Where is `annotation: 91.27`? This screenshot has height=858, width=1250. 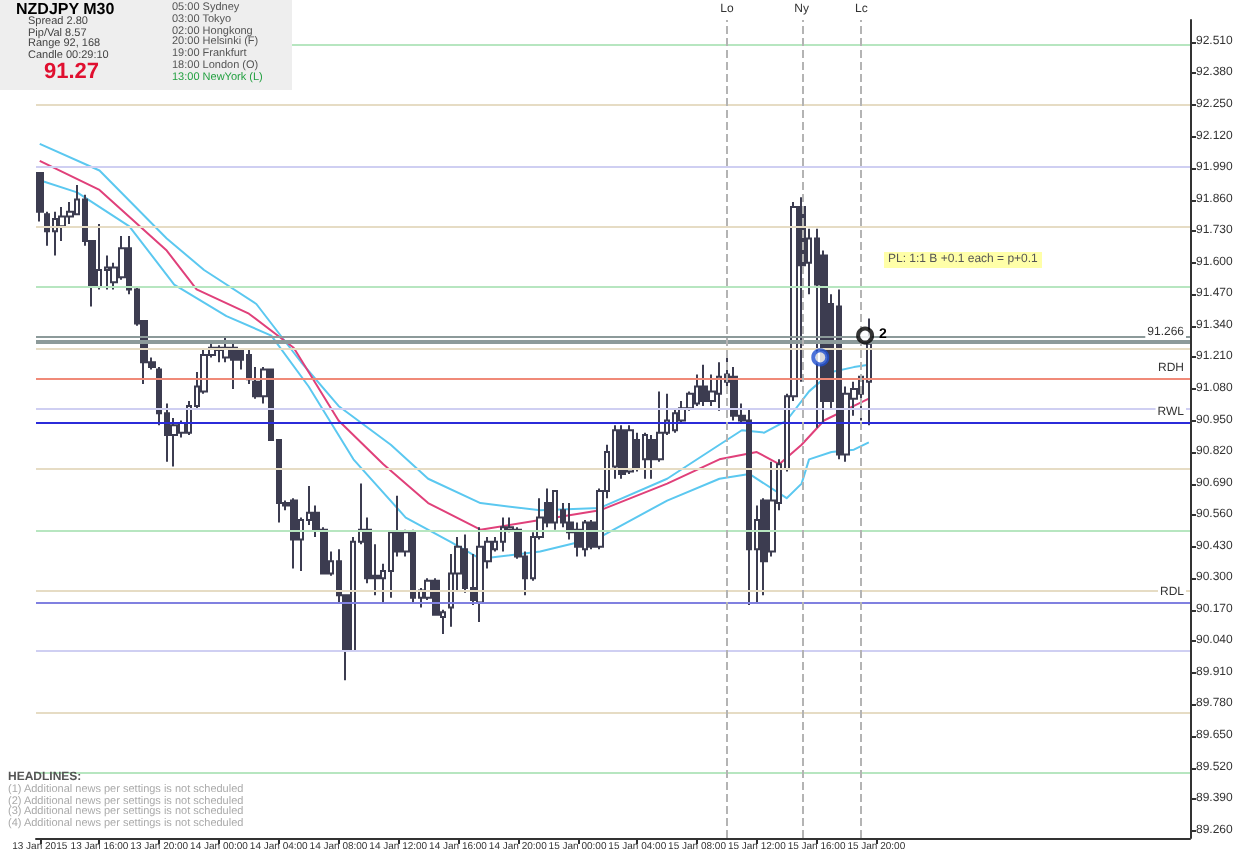
annotation: 91.27 is located at coordinates (72, 72).